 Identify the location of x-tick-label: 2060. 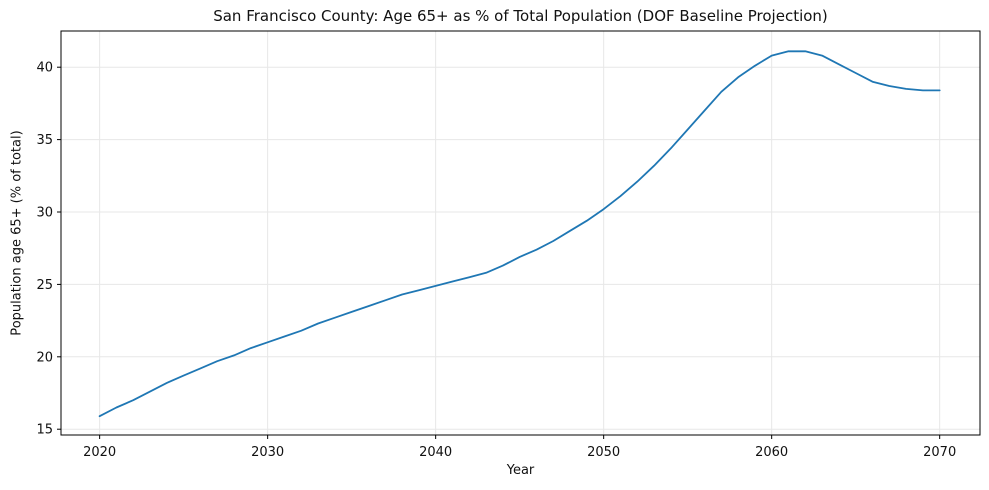
(771, 452).